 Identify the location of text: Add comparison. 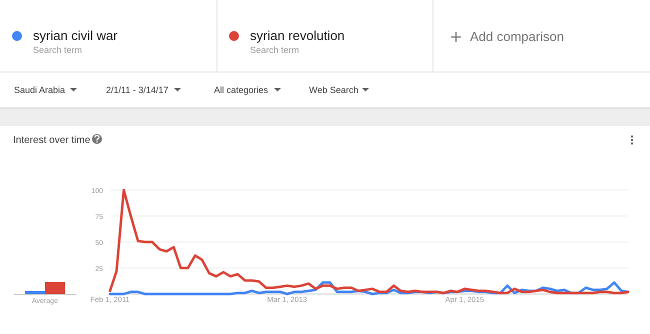
(517, 36).